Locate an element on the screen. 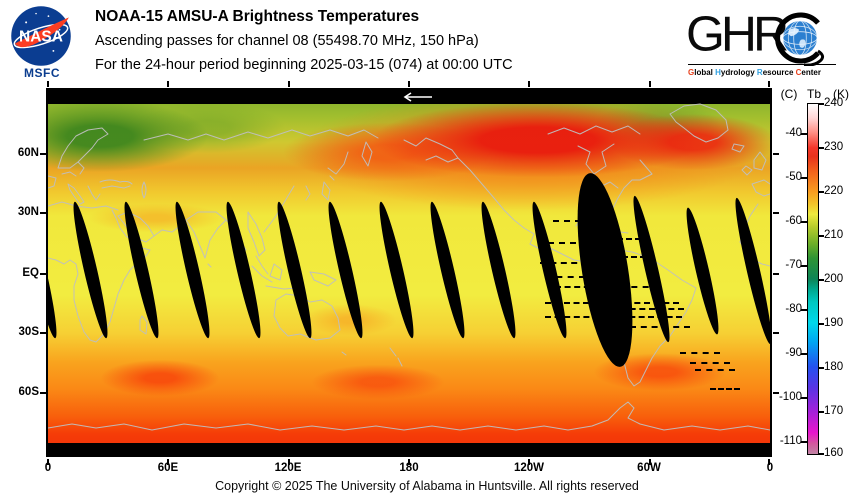  kelvin-label: 180 is located at coordinates (834, 367).